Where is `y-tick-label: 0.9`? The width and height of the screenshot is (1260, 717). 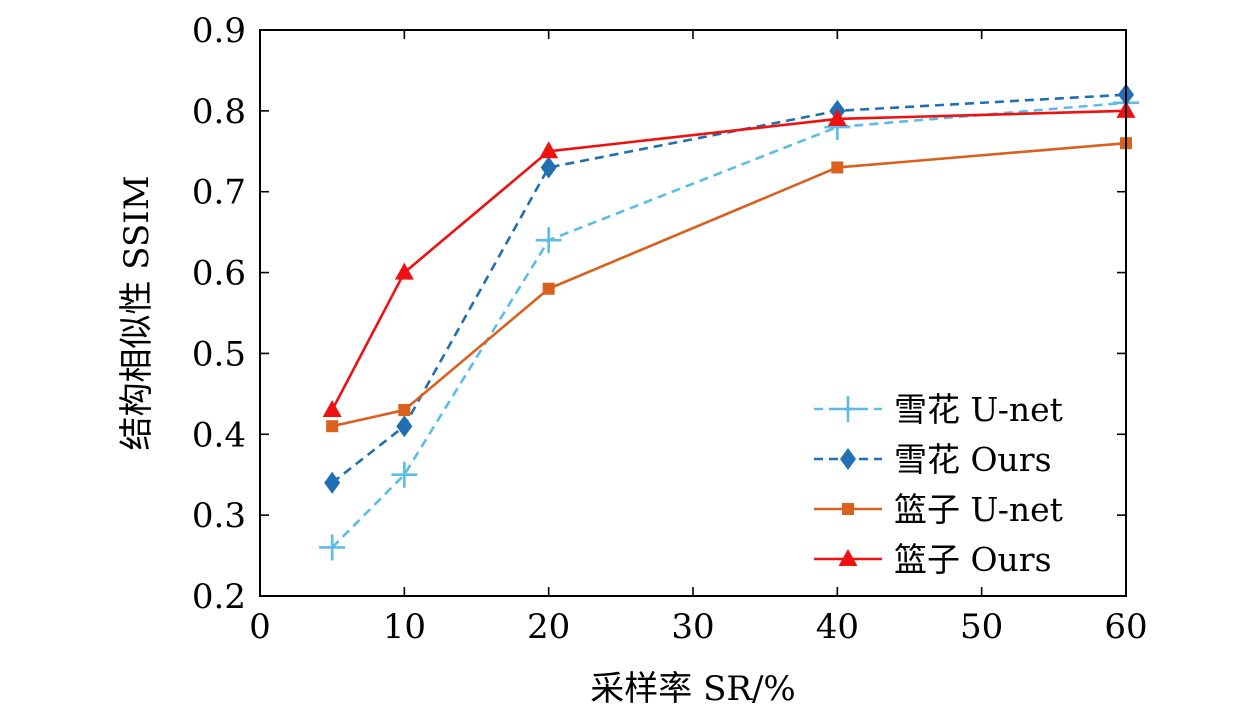
y-tick-label: 0.9 is located at coordinates (219, 31).